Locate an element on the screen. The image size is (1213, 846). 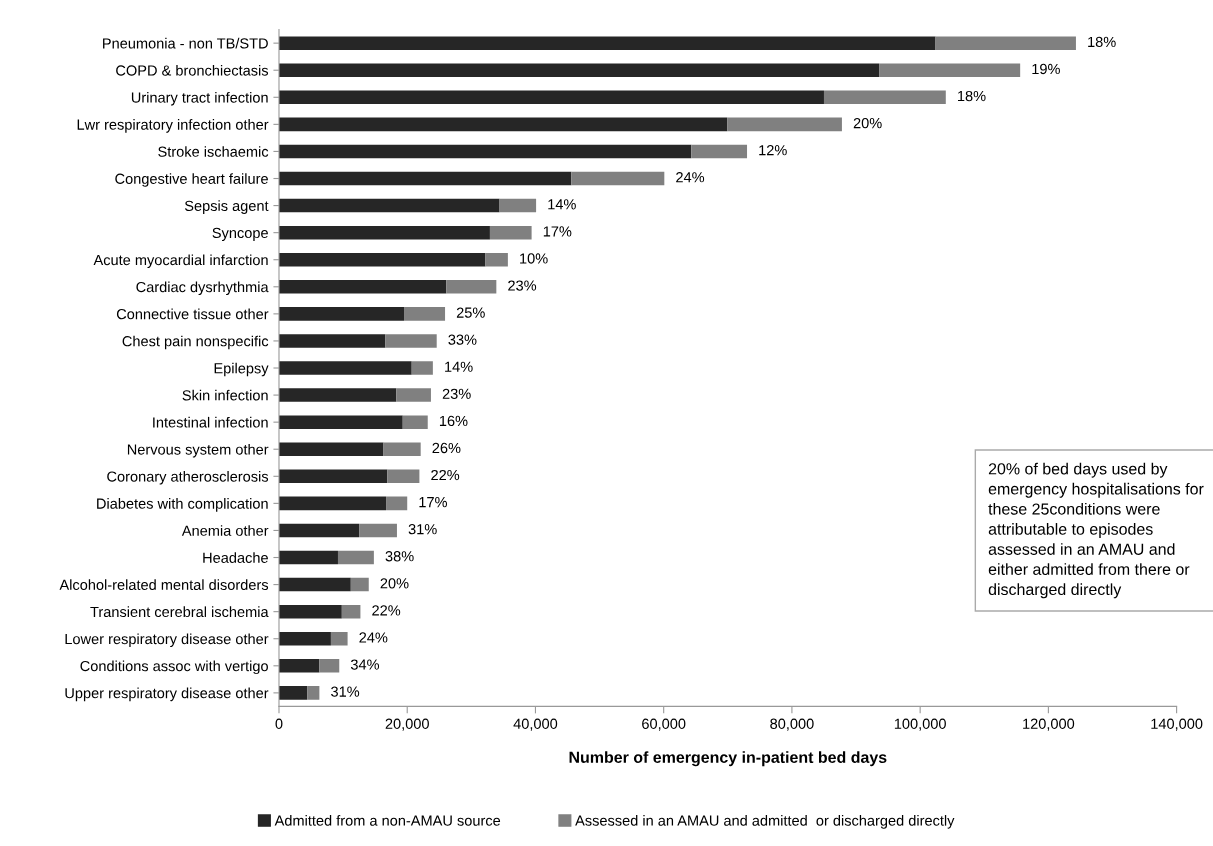
y-tick-label: Skin infection is located at coordinates (225, 395).